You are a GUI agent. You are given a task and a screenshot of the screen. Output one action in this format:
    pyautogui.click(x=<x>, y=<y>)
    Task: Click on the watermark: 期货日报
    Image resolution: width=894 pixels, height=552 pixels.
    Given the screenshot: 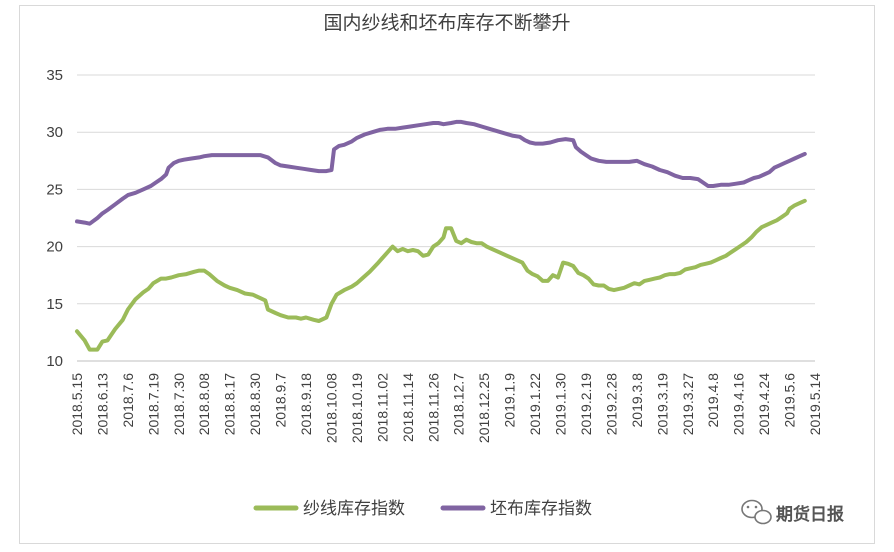 What is the action you would take?
    pyautogui.click(x=792, y=512)
    